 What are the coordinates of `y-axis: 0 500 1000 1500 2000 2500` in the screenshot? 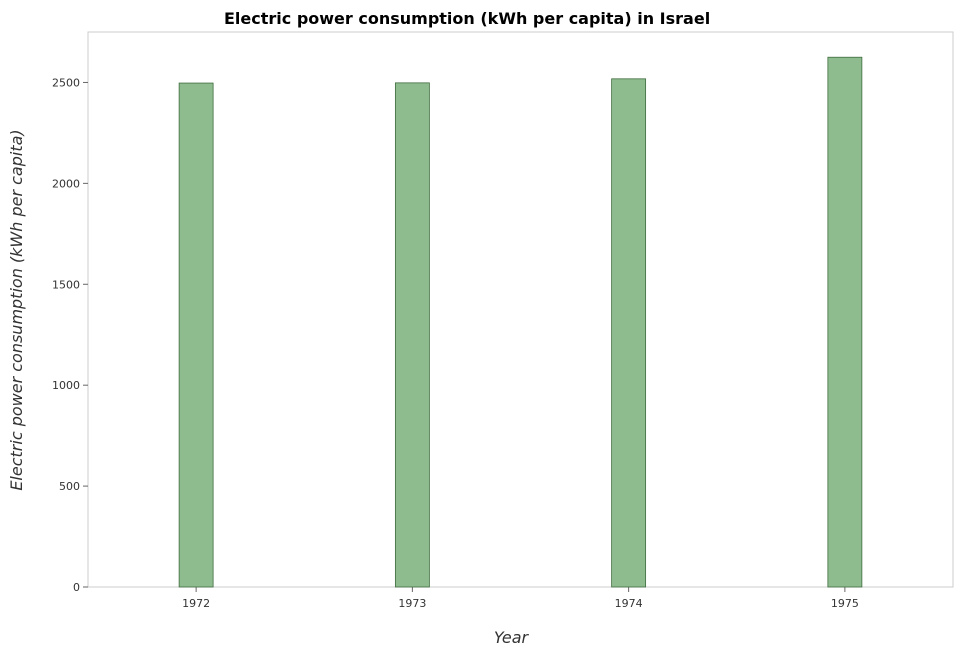 It's located at (70, 335).